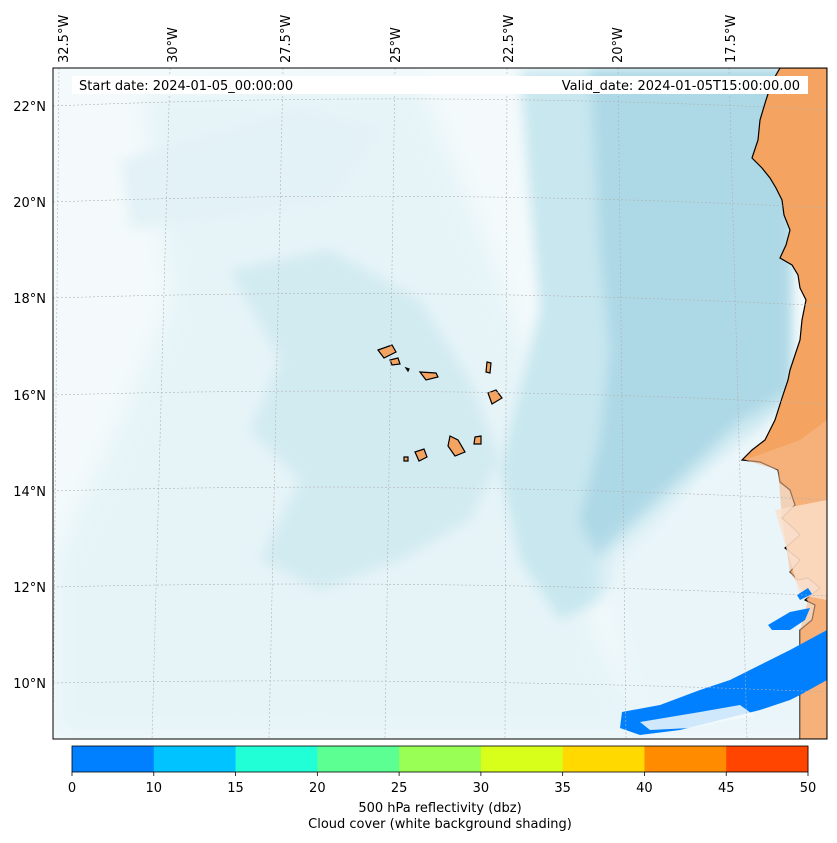 This screenshot has width=837, height=843. I want to click on lon-label: 32.5°W, so click(64, 39).